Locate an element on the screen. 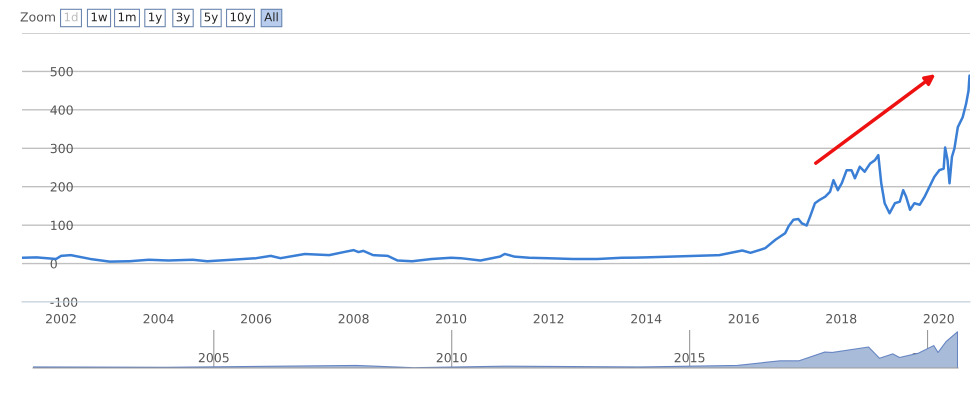 Image resolution: width=978 pixels, height=405 pixels. text: Zoom is located at coordinates (37, 17).